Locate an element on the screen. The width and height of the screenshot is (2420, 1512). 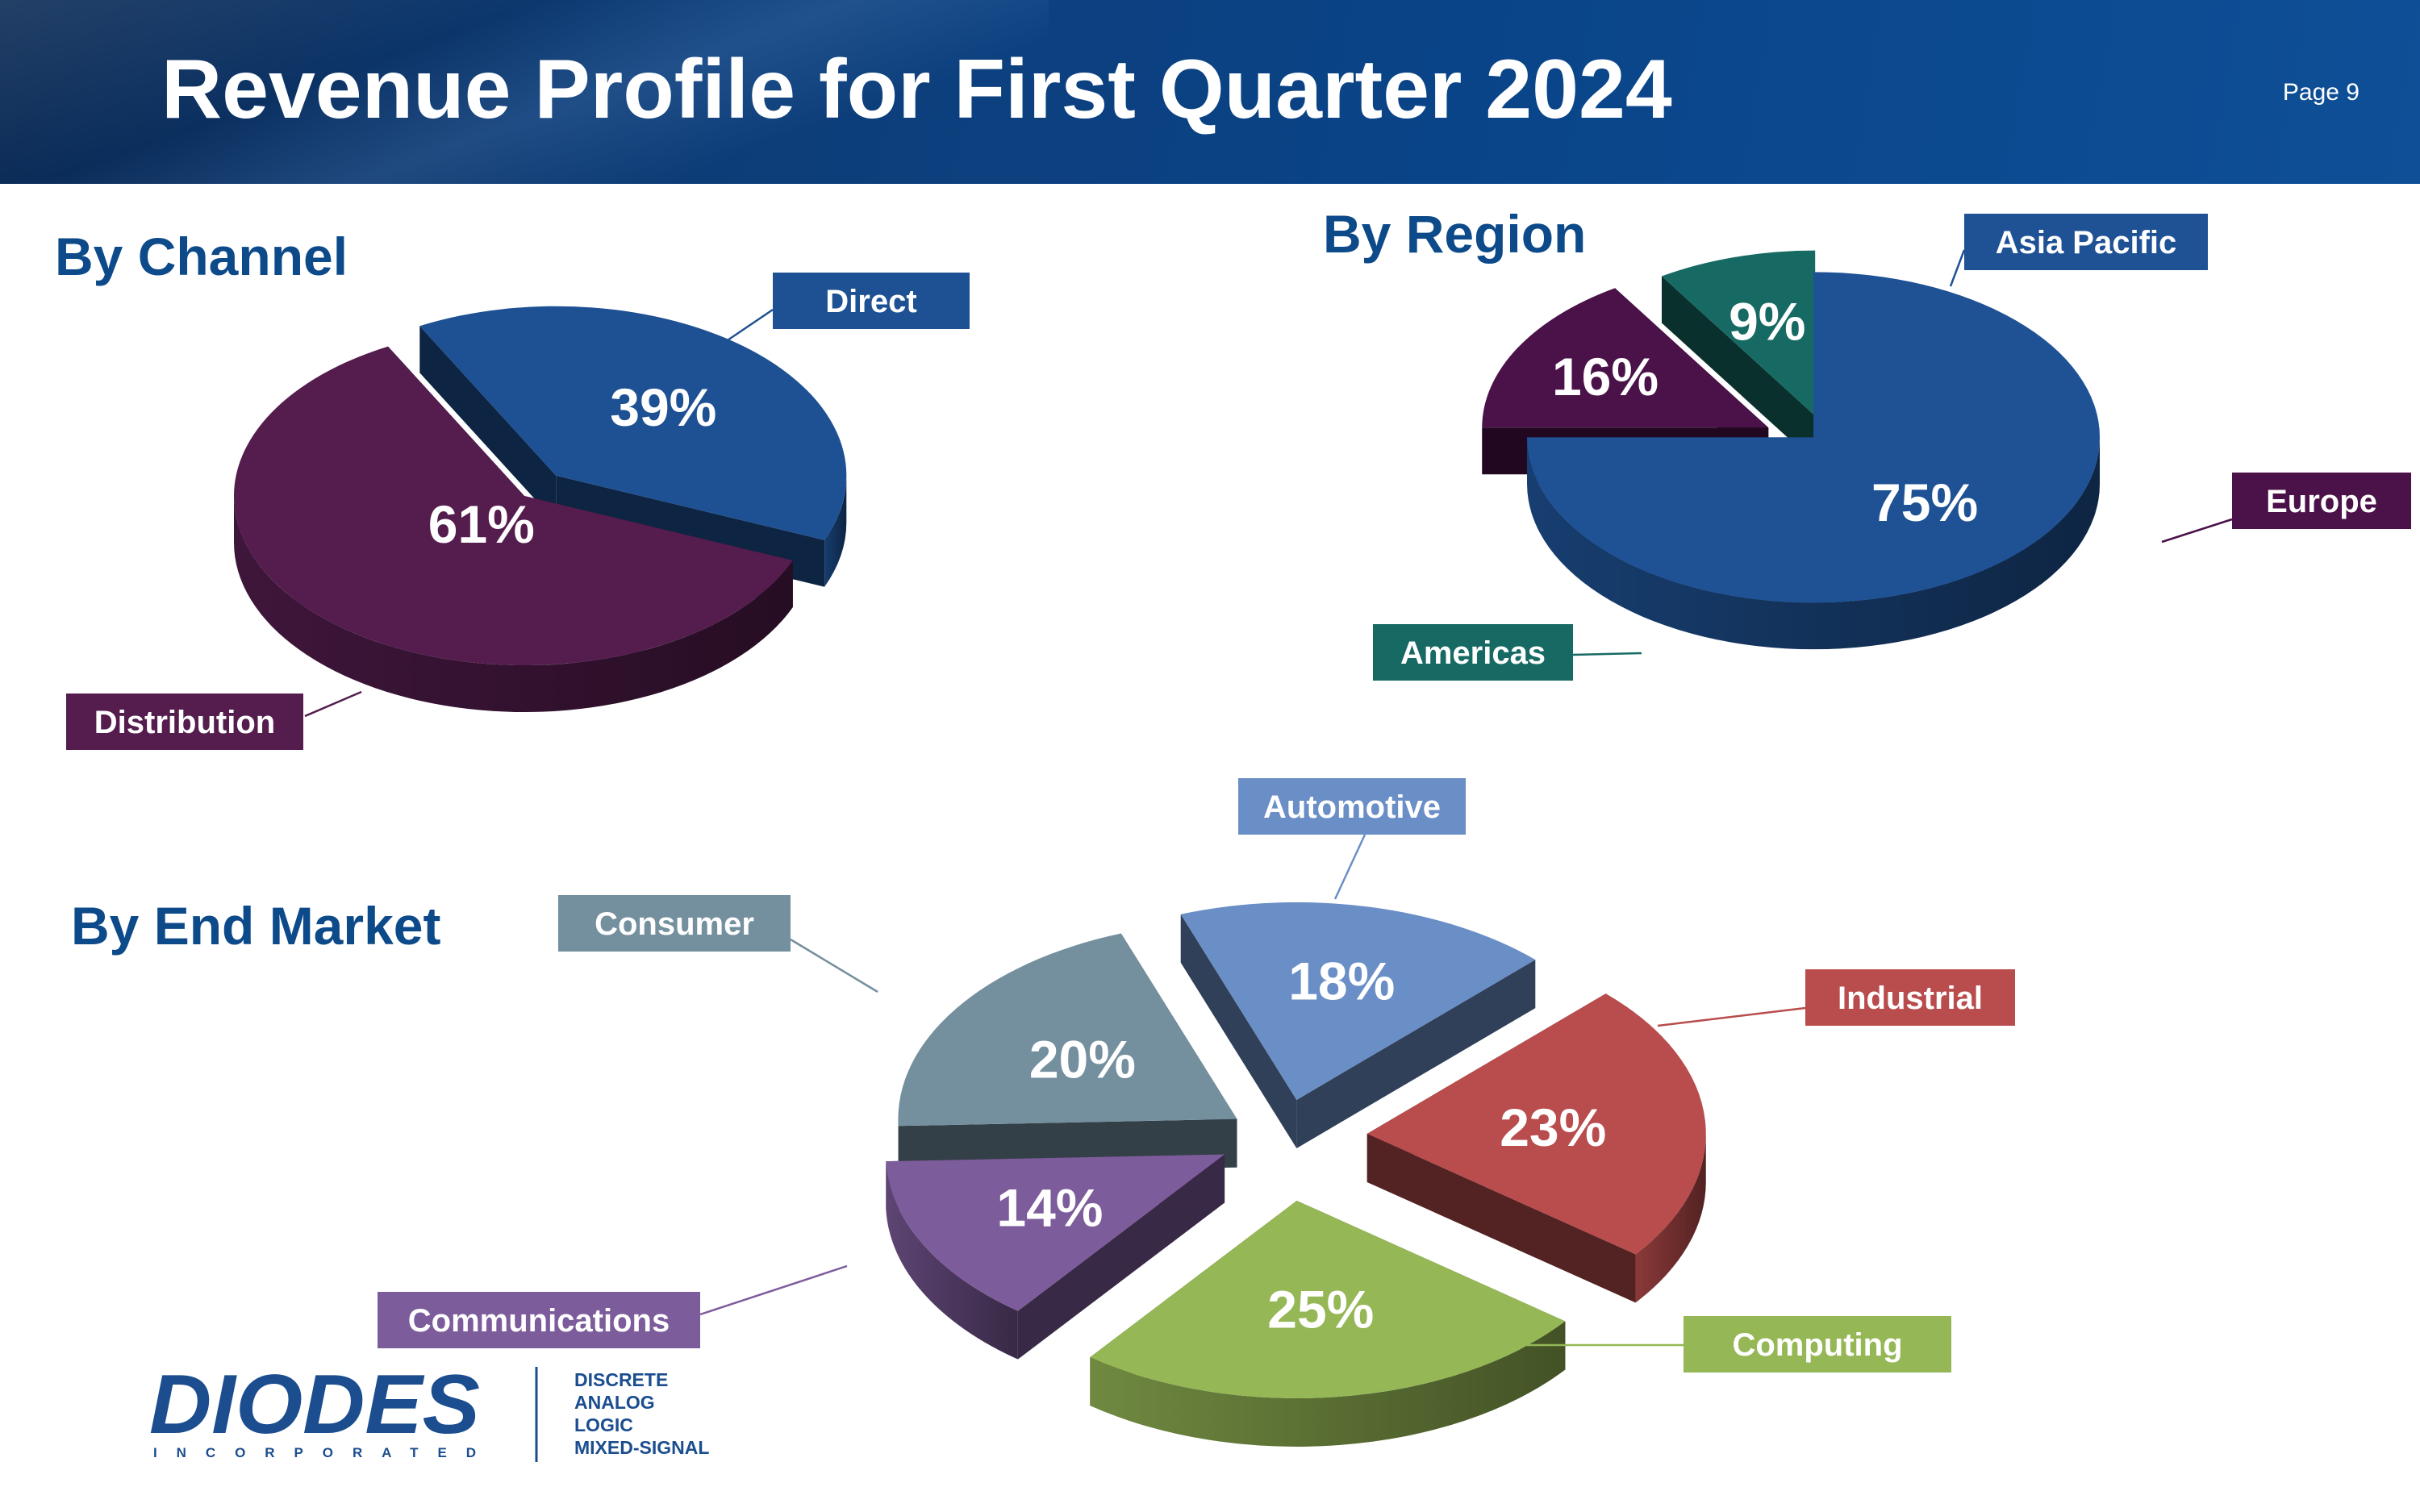
category-label-communications: Communications is located at coordinates (539, 1320).